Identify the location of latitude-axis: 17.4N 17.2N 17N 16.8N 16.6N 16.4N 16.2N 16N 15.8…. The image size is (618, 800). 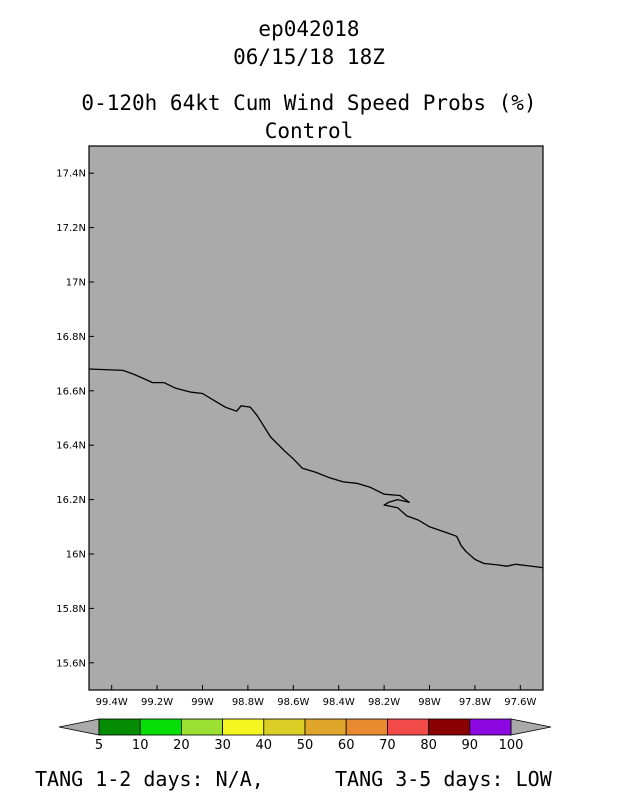
(75, 419).